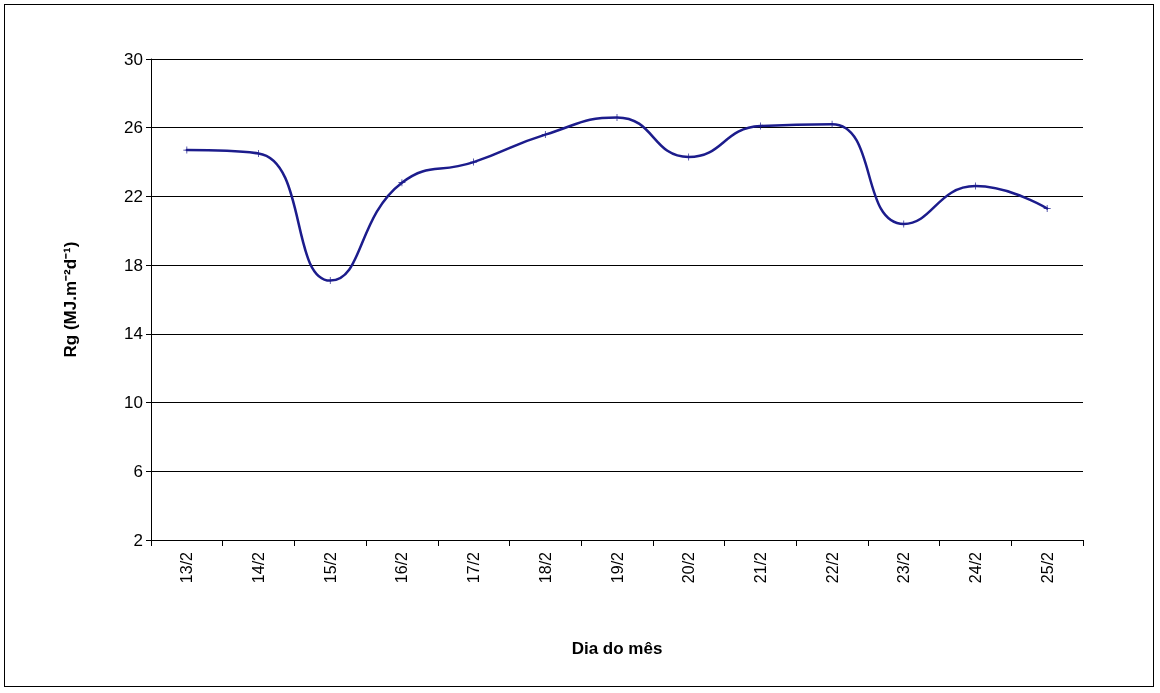 Image resolution: width=1160 pixels, height=693 pixels. I want to click on x-tick-label: 23/2, so click(904, 567).